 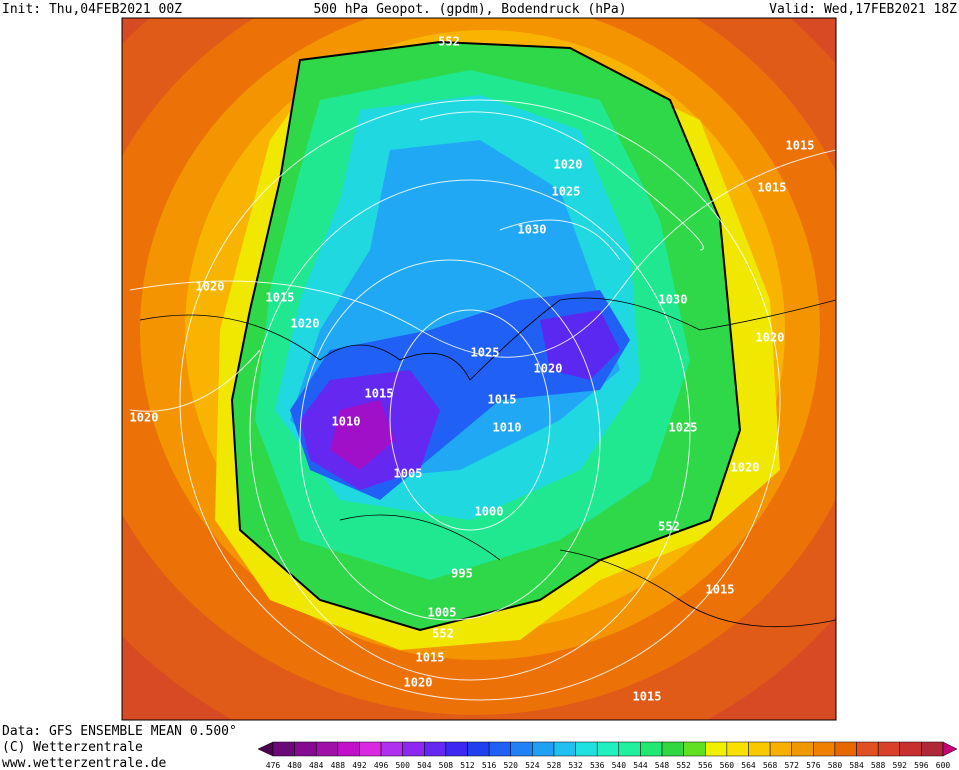 I want to click on valid-time: Valid: Wed,17FEB2021 18Z, so click(x=863, y=9).